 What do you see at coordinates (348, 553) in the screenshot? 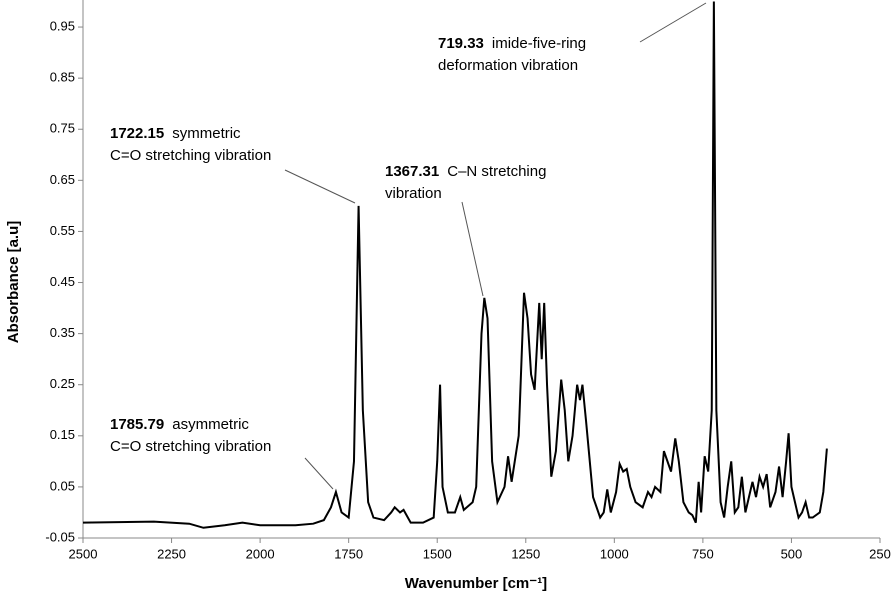
I see `x-tick-label: 1750` at bounding box center [348, 553].